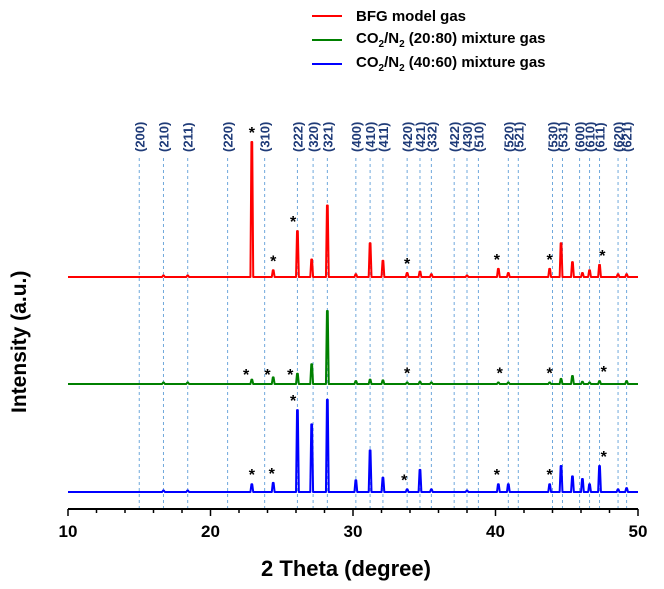  I want to click on hkl-label: (411), so click(383, 137).